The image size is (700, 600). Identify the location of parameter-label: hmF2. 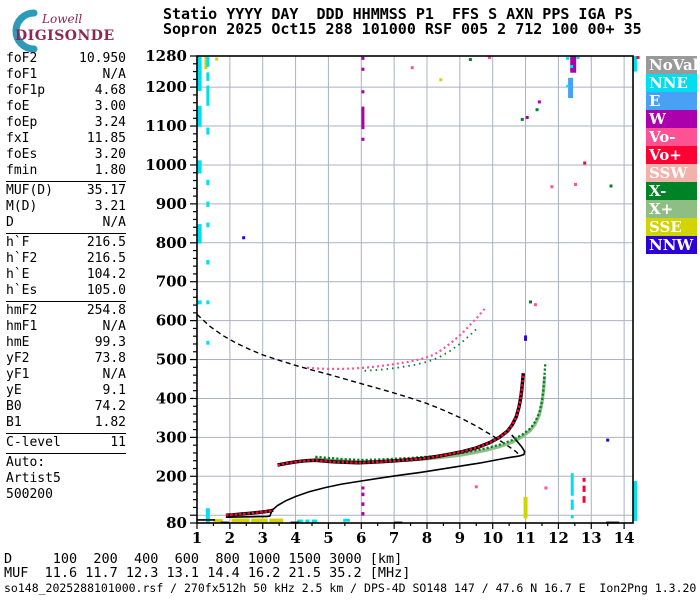
(22, 310).